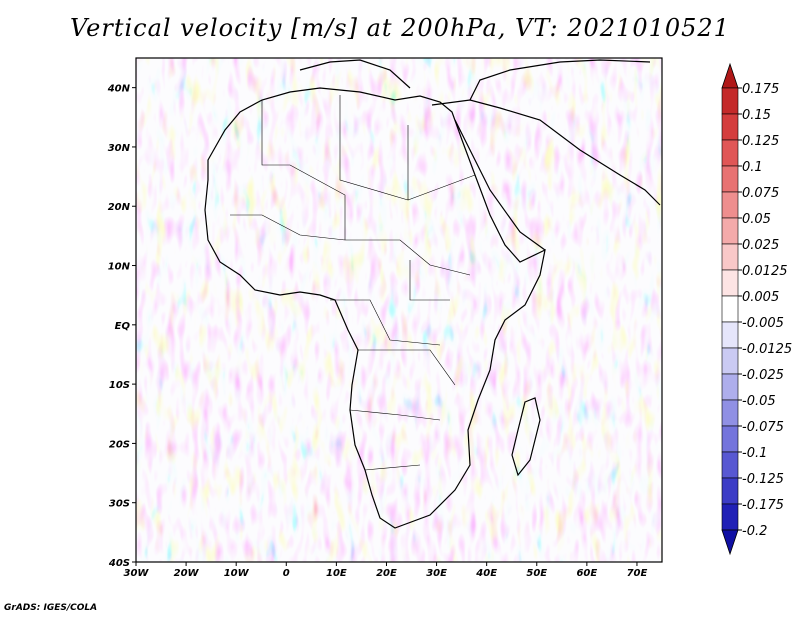 The width and height of the screenshot is (800, 618). What do you see at coordinates (119, 267) in the screenshot?
I see `lat-label: 10N` at bounding box center [119, 267].